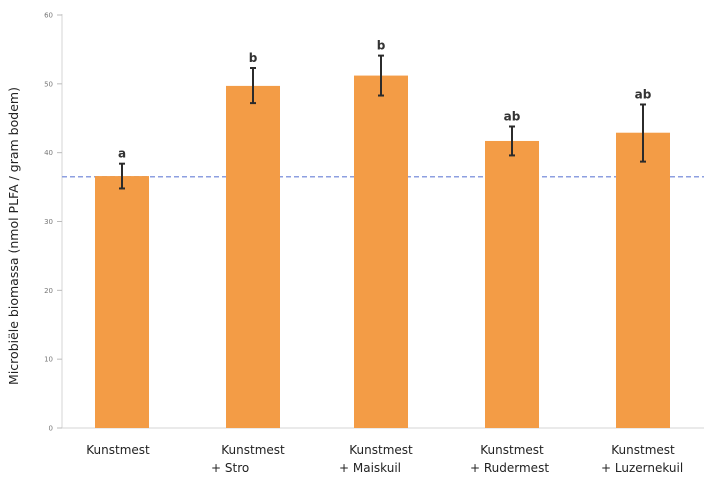 This screenshot has height=478, width=704. Describe the element at coordinates (48, 360) in the screenshot. I see `y-tick-label: 10` at that location.